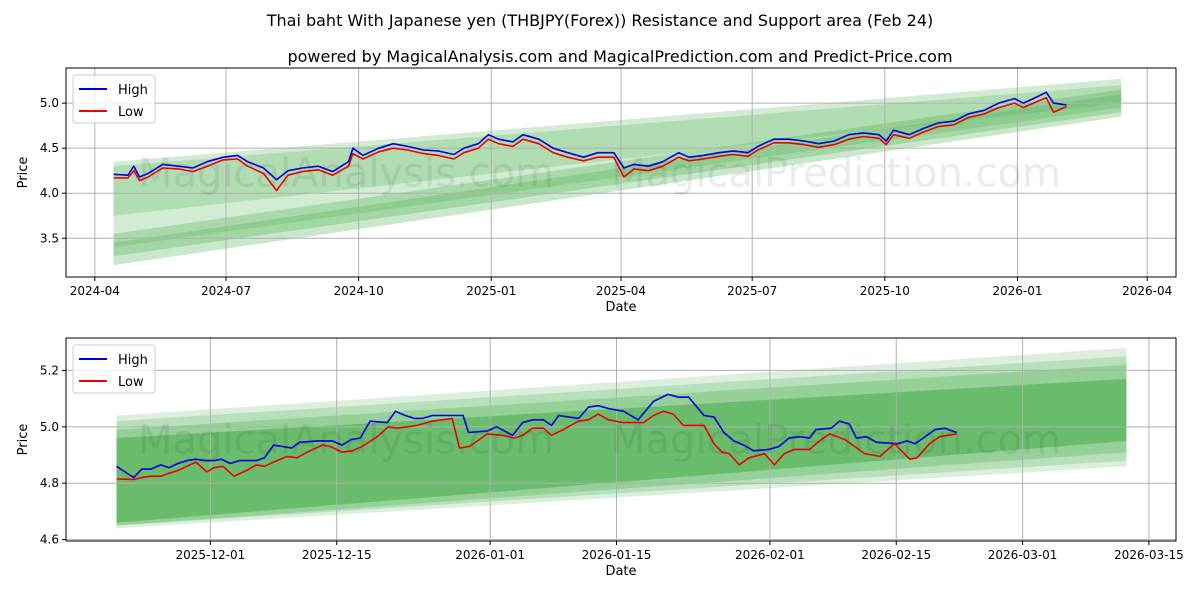 This screenshot has width=1200, height=604. Describe the element at coordinates (211, 555) in the screenshot. I see `x-tick-label: 2025-12-01` at that location.